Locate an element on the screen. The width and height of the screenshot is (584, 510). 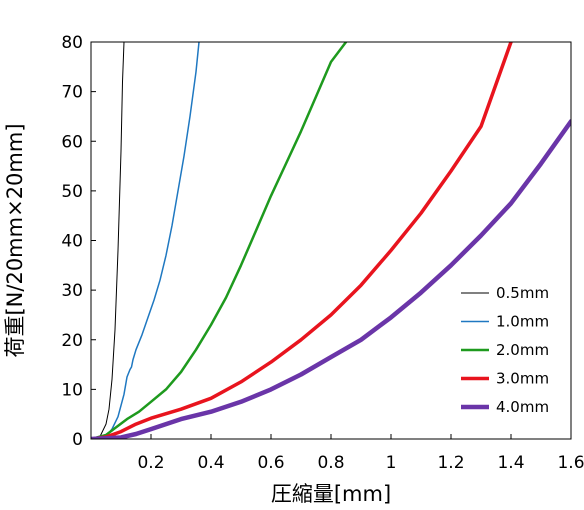
y-tick-label: 20 is located at coordinates (72, 341).